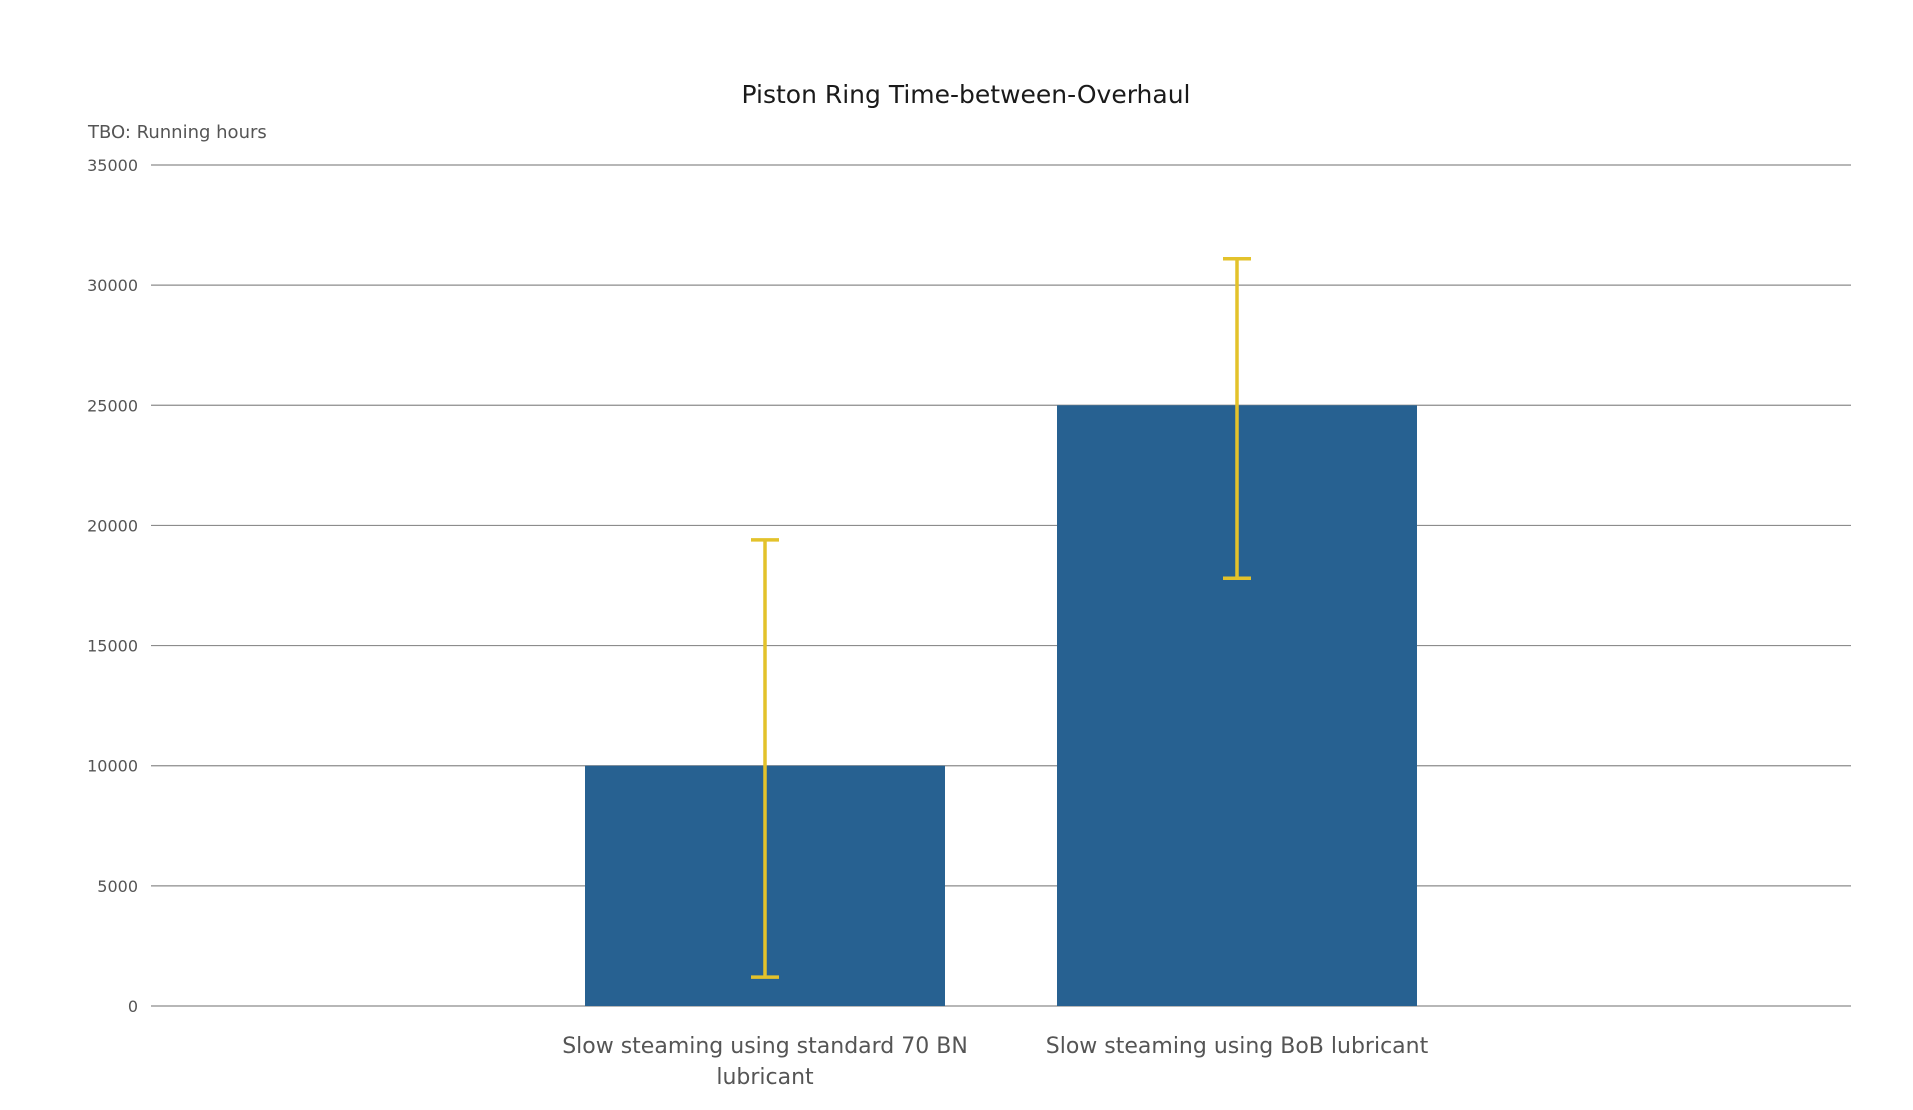 The height and width of the screenshot is (1110, 1913). I want to click on y-tick-label: 15000, so click(112, 646).